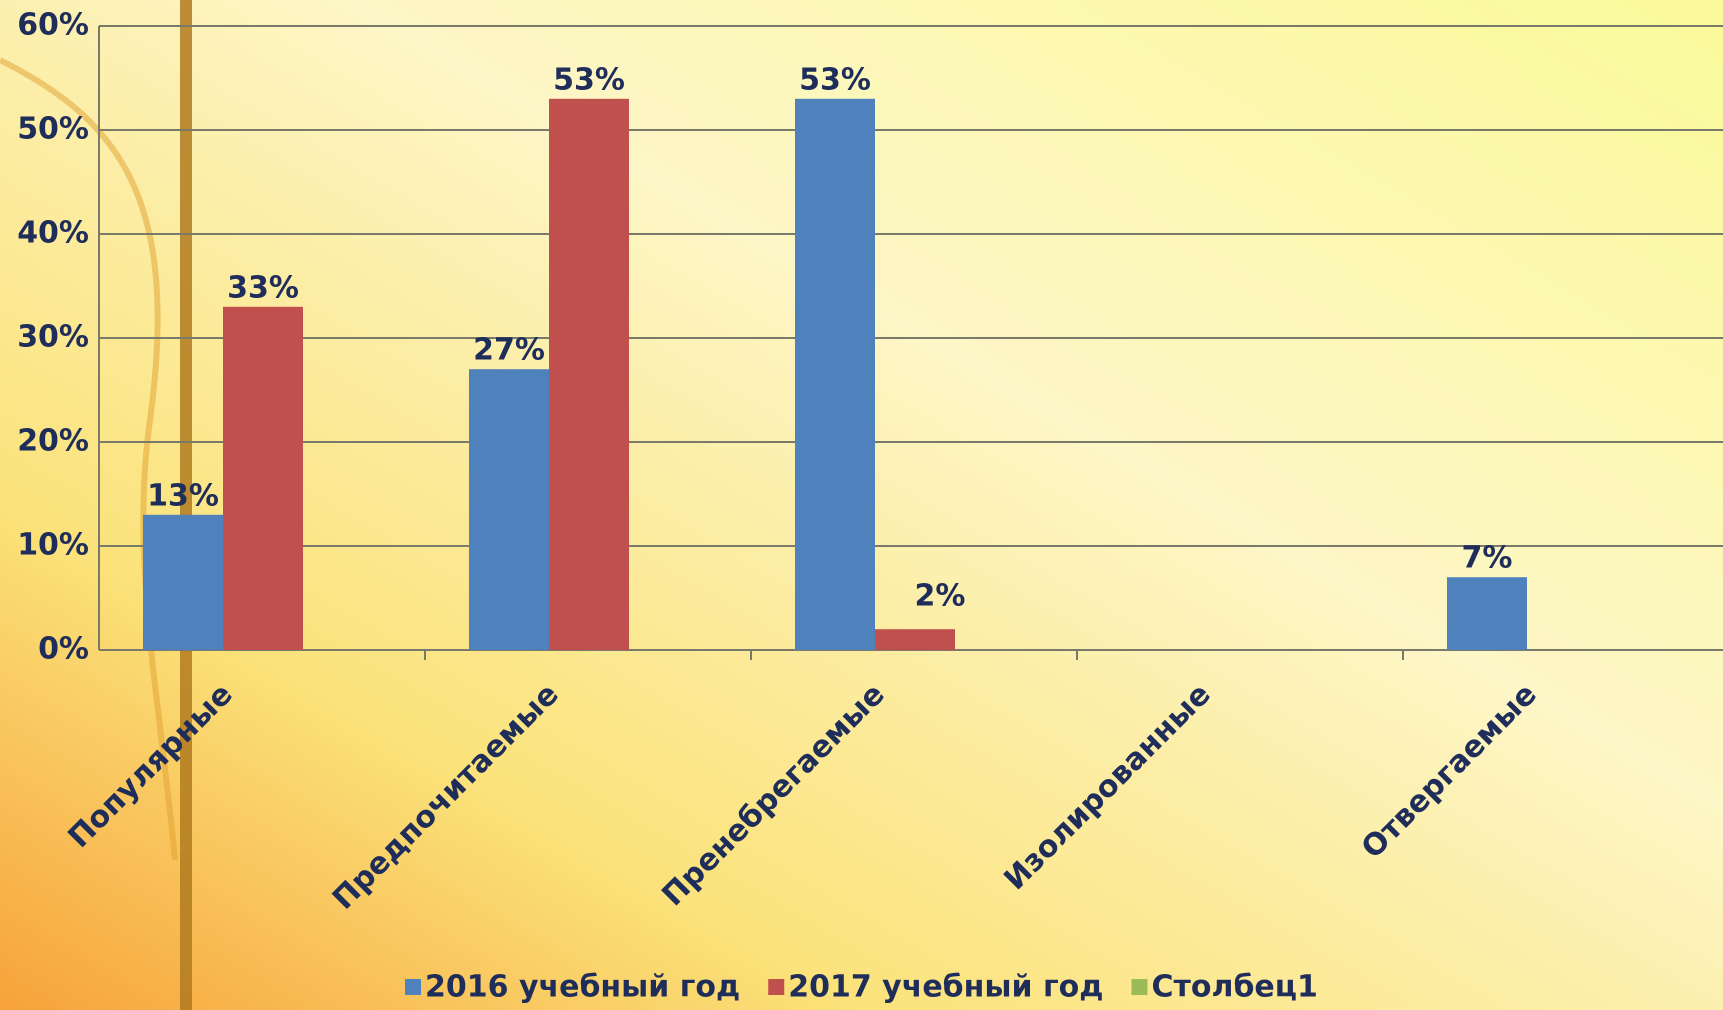 Image resolution: width=1723 pixels, height=1010 pixels. Describe the element at coordinates (53, 233) in the screenshot. I see `y-tick-label: 40%` at that location.